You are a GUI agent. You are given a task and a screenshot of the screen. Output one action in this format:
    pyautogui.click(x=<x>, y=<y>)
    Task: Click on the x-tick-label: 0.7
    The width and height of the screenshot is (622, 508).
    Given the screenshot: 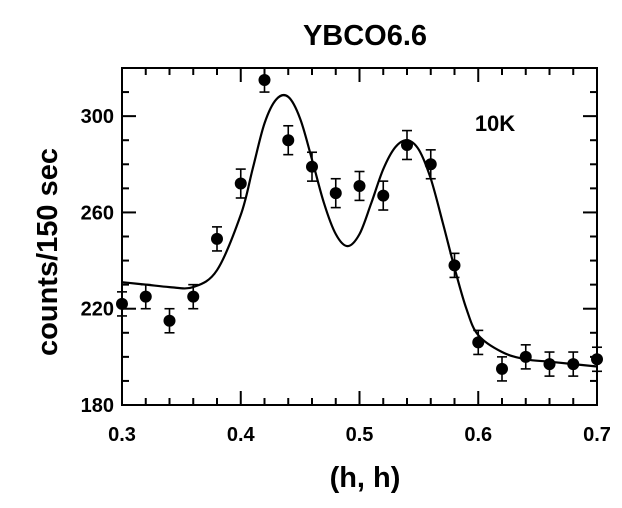 What is the action you would take?
    pyautogui.click(x=597, y=435)
    